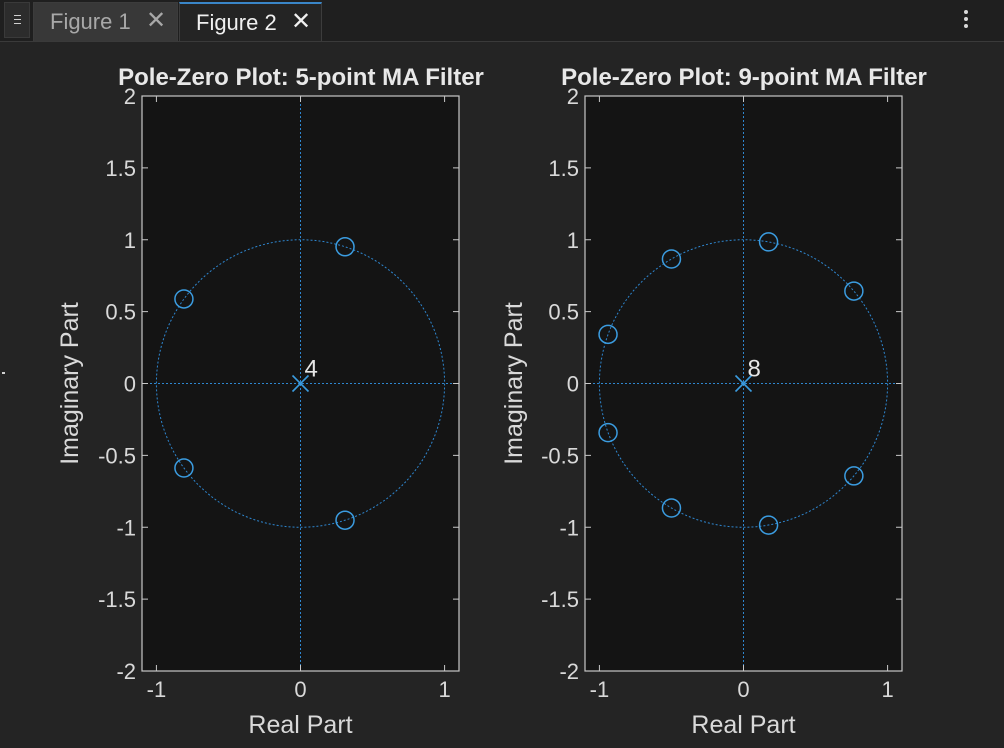 Image resolution: width=1004 pixels, height=748 pixels. Describe the element at coordinates (744, 77) in the screenshot. I see `chart-title: Pole-Zero Plot: 9-point MA Filter` at that location.